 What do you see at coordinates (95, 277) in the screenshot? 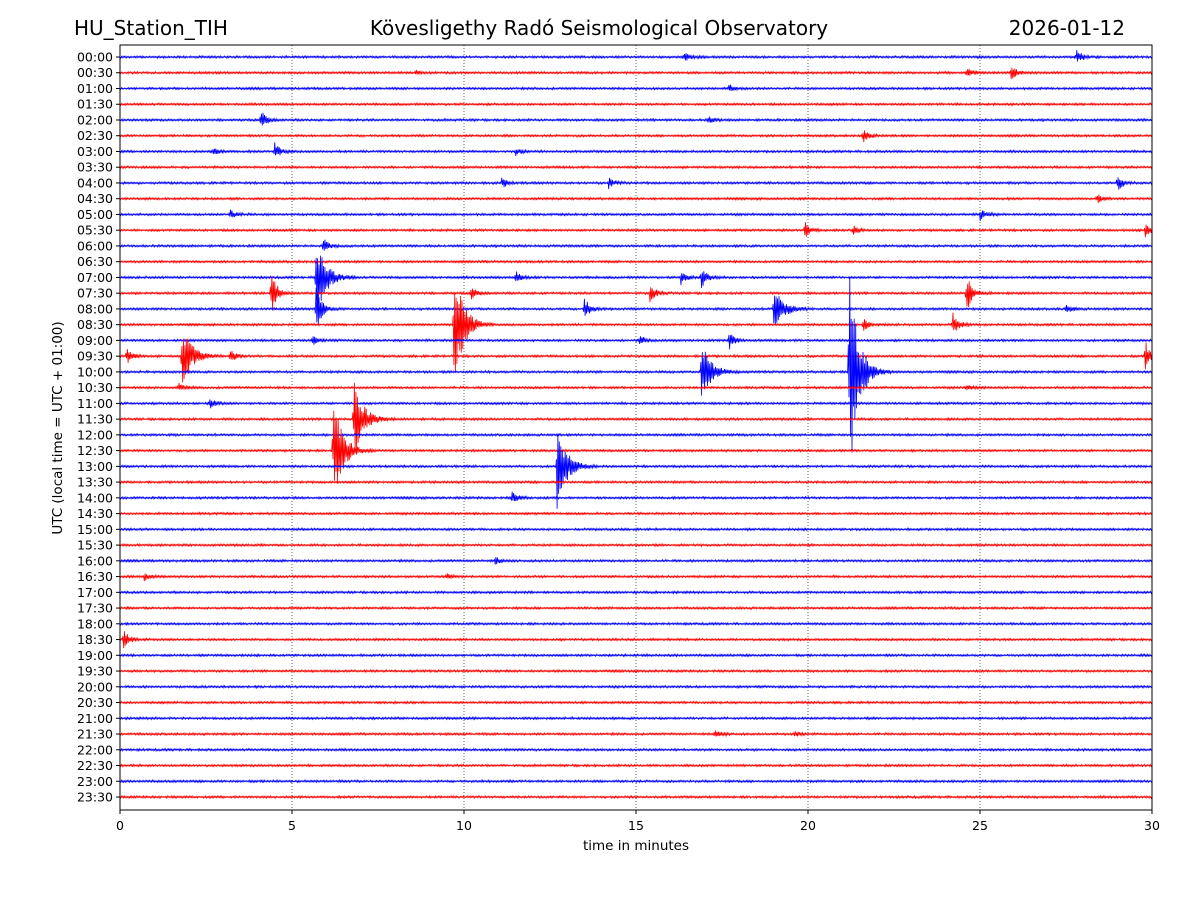
I see `y-tick-label: 07:00` at bounding box center [95, 277].